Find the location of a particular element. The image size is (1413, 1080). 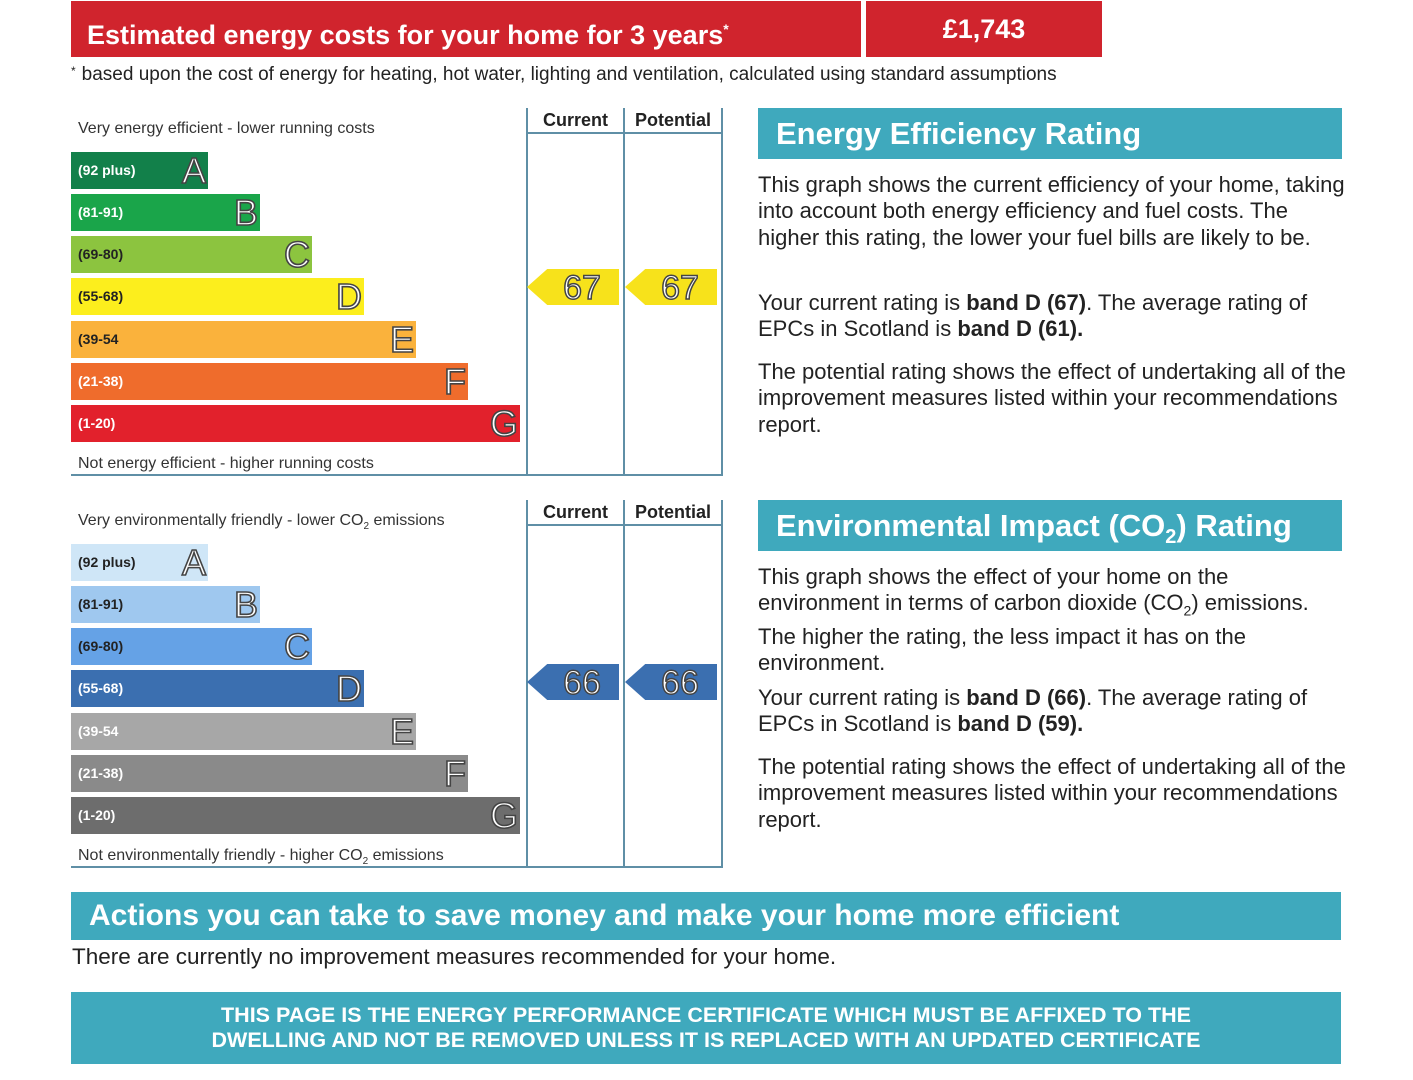

current-band: band D (66) is located at coordinates (1026, 697).